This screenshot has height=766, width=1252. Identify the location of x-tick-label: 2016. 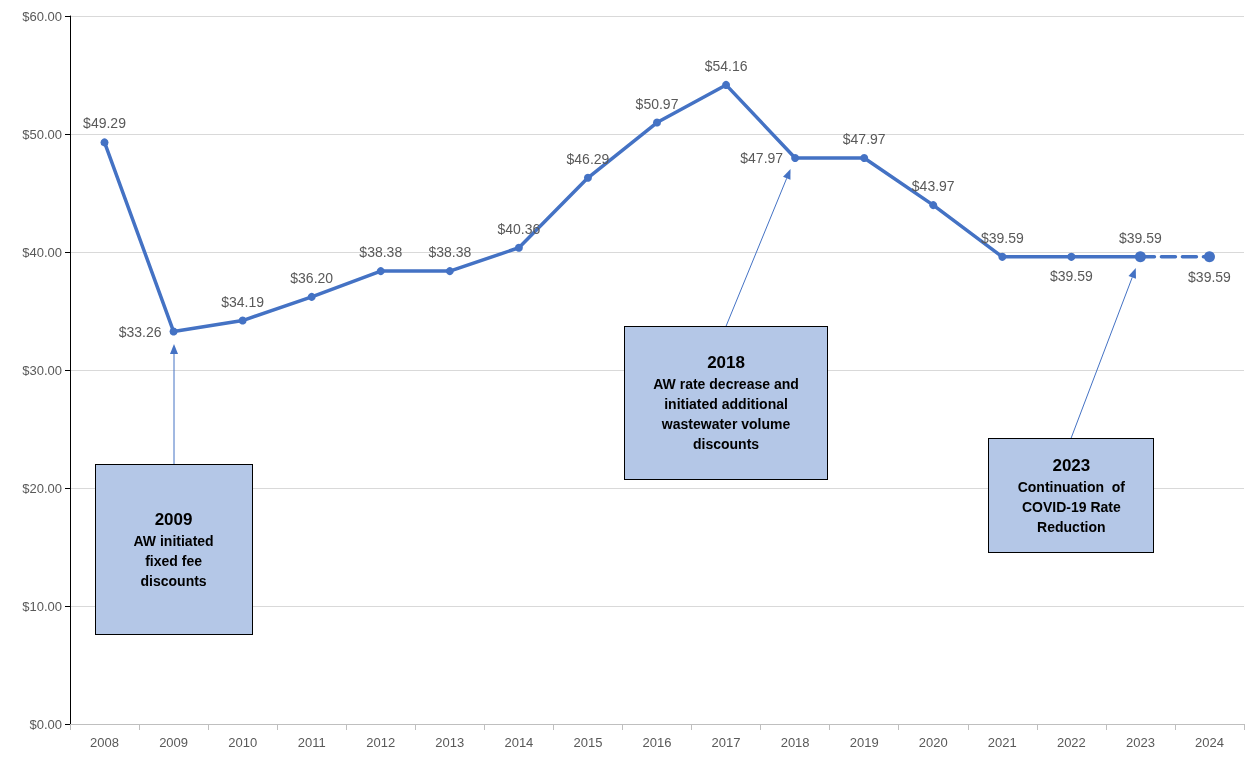
(657, 742).